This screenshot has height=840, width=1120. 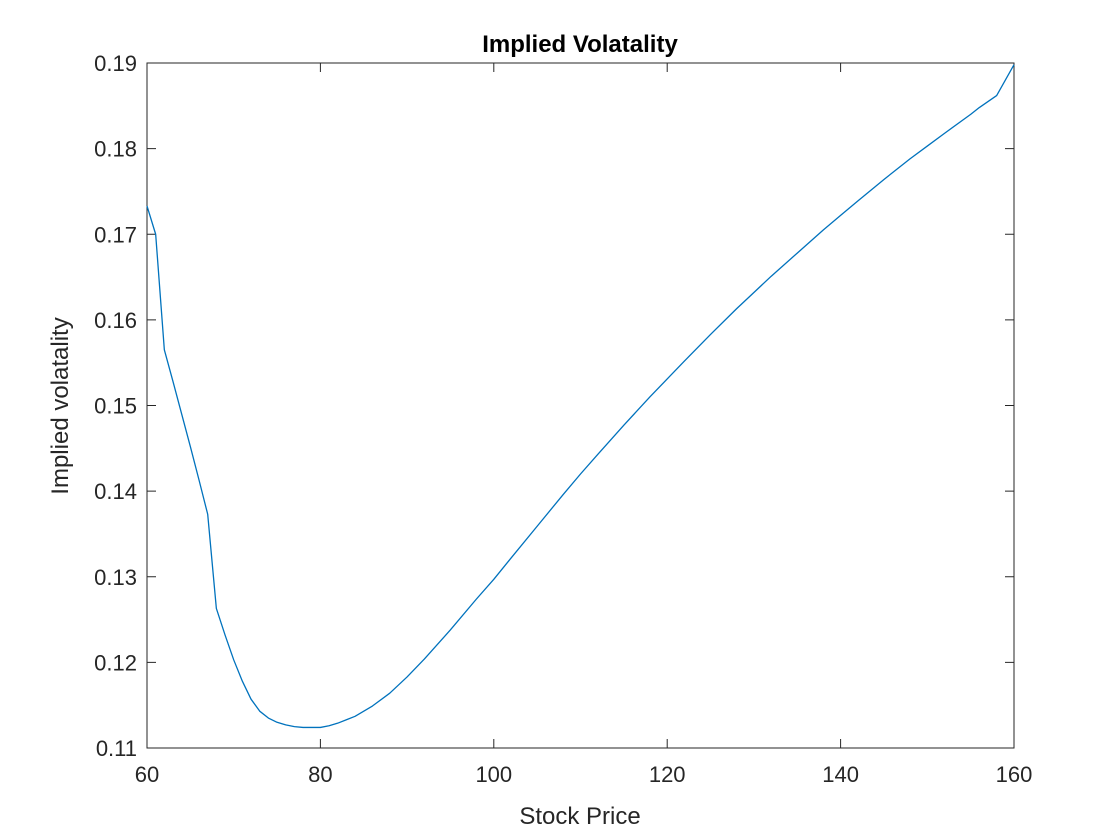 I want to click on y-tick-label: 0.15, so click(x=115, y=406).